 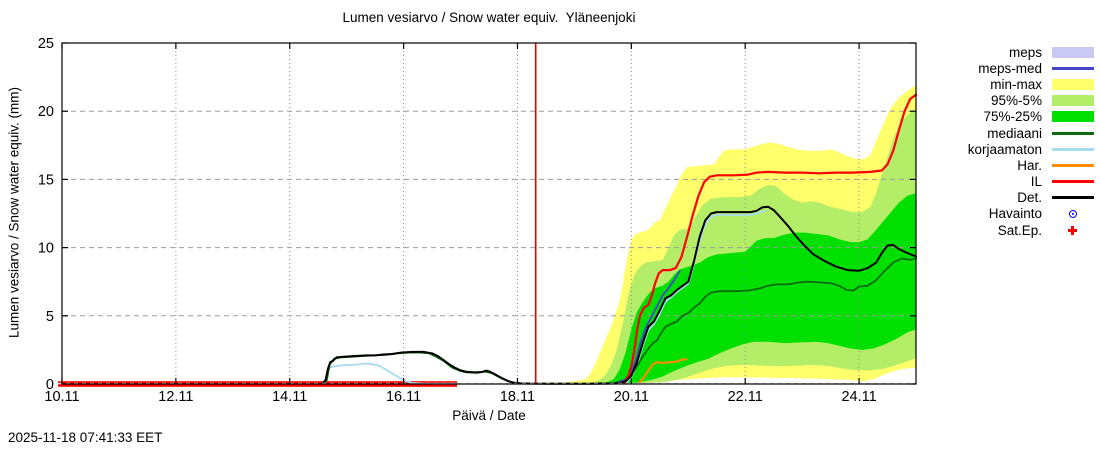 What do you see at coordinates (85, 437) in the screenshot?
I see `timestamp: 2025-11-18 07:41:33 EET` at bounding box center [85, 437].